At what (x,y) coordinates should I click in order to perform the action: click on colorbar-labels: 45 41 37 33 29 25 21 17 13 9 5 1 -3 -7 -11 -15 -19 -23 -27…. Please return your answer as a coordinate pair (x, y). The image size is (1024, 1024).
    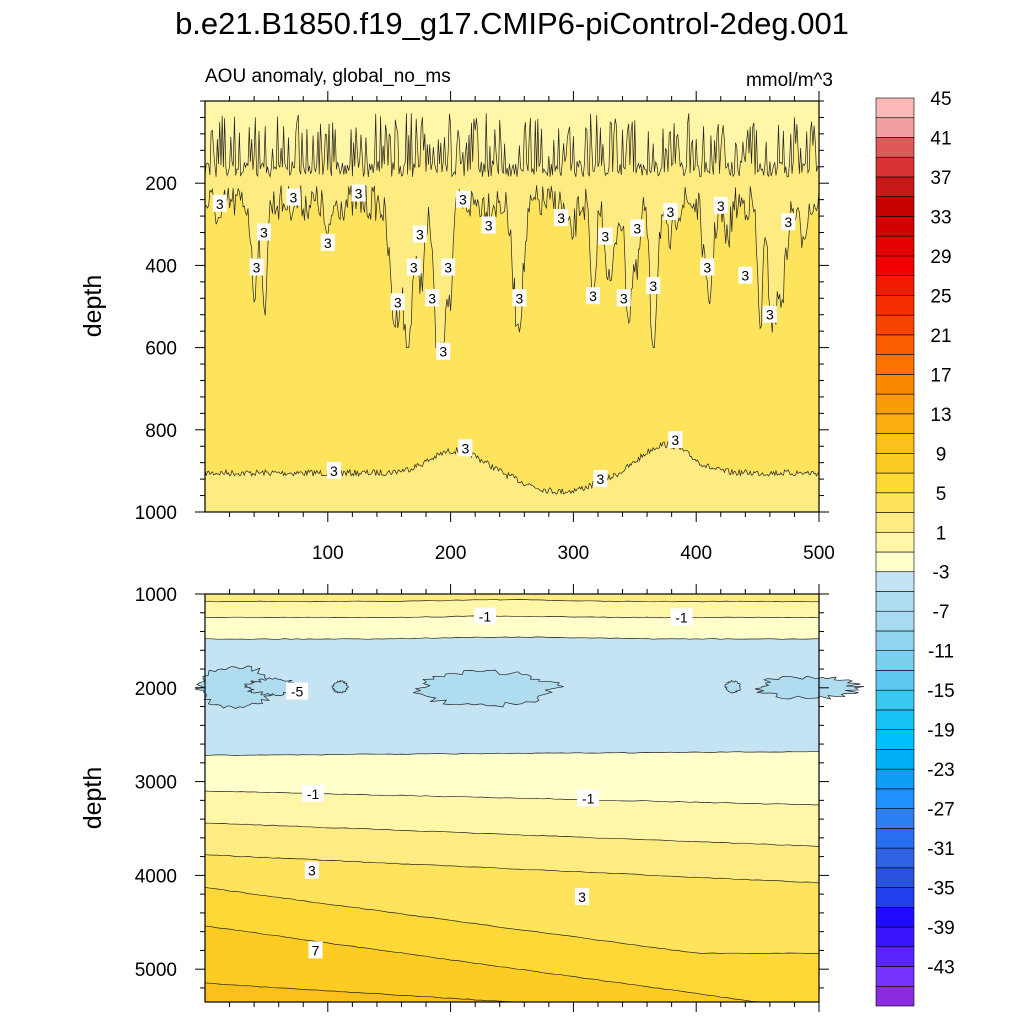
    Looking at the image, I should click on (940, 534).